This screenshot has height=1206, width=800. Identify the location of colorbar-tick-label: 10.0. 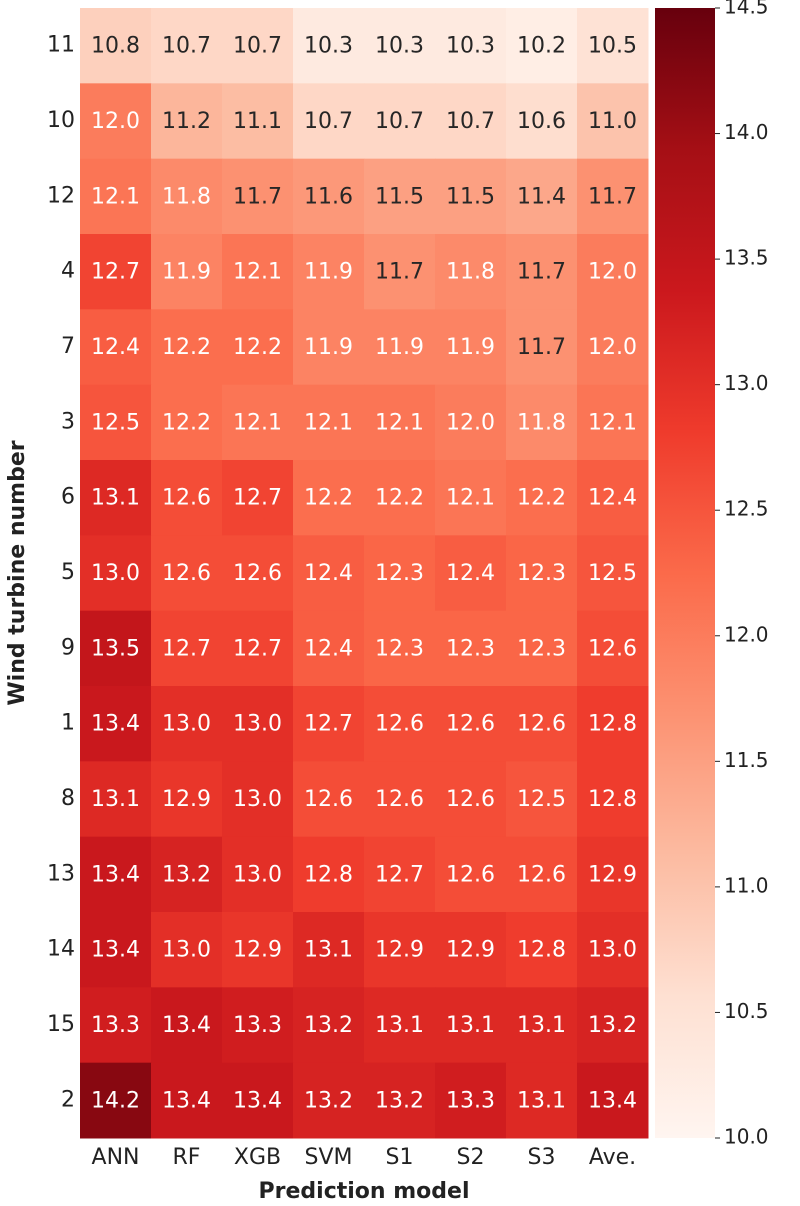
(746, 1137).